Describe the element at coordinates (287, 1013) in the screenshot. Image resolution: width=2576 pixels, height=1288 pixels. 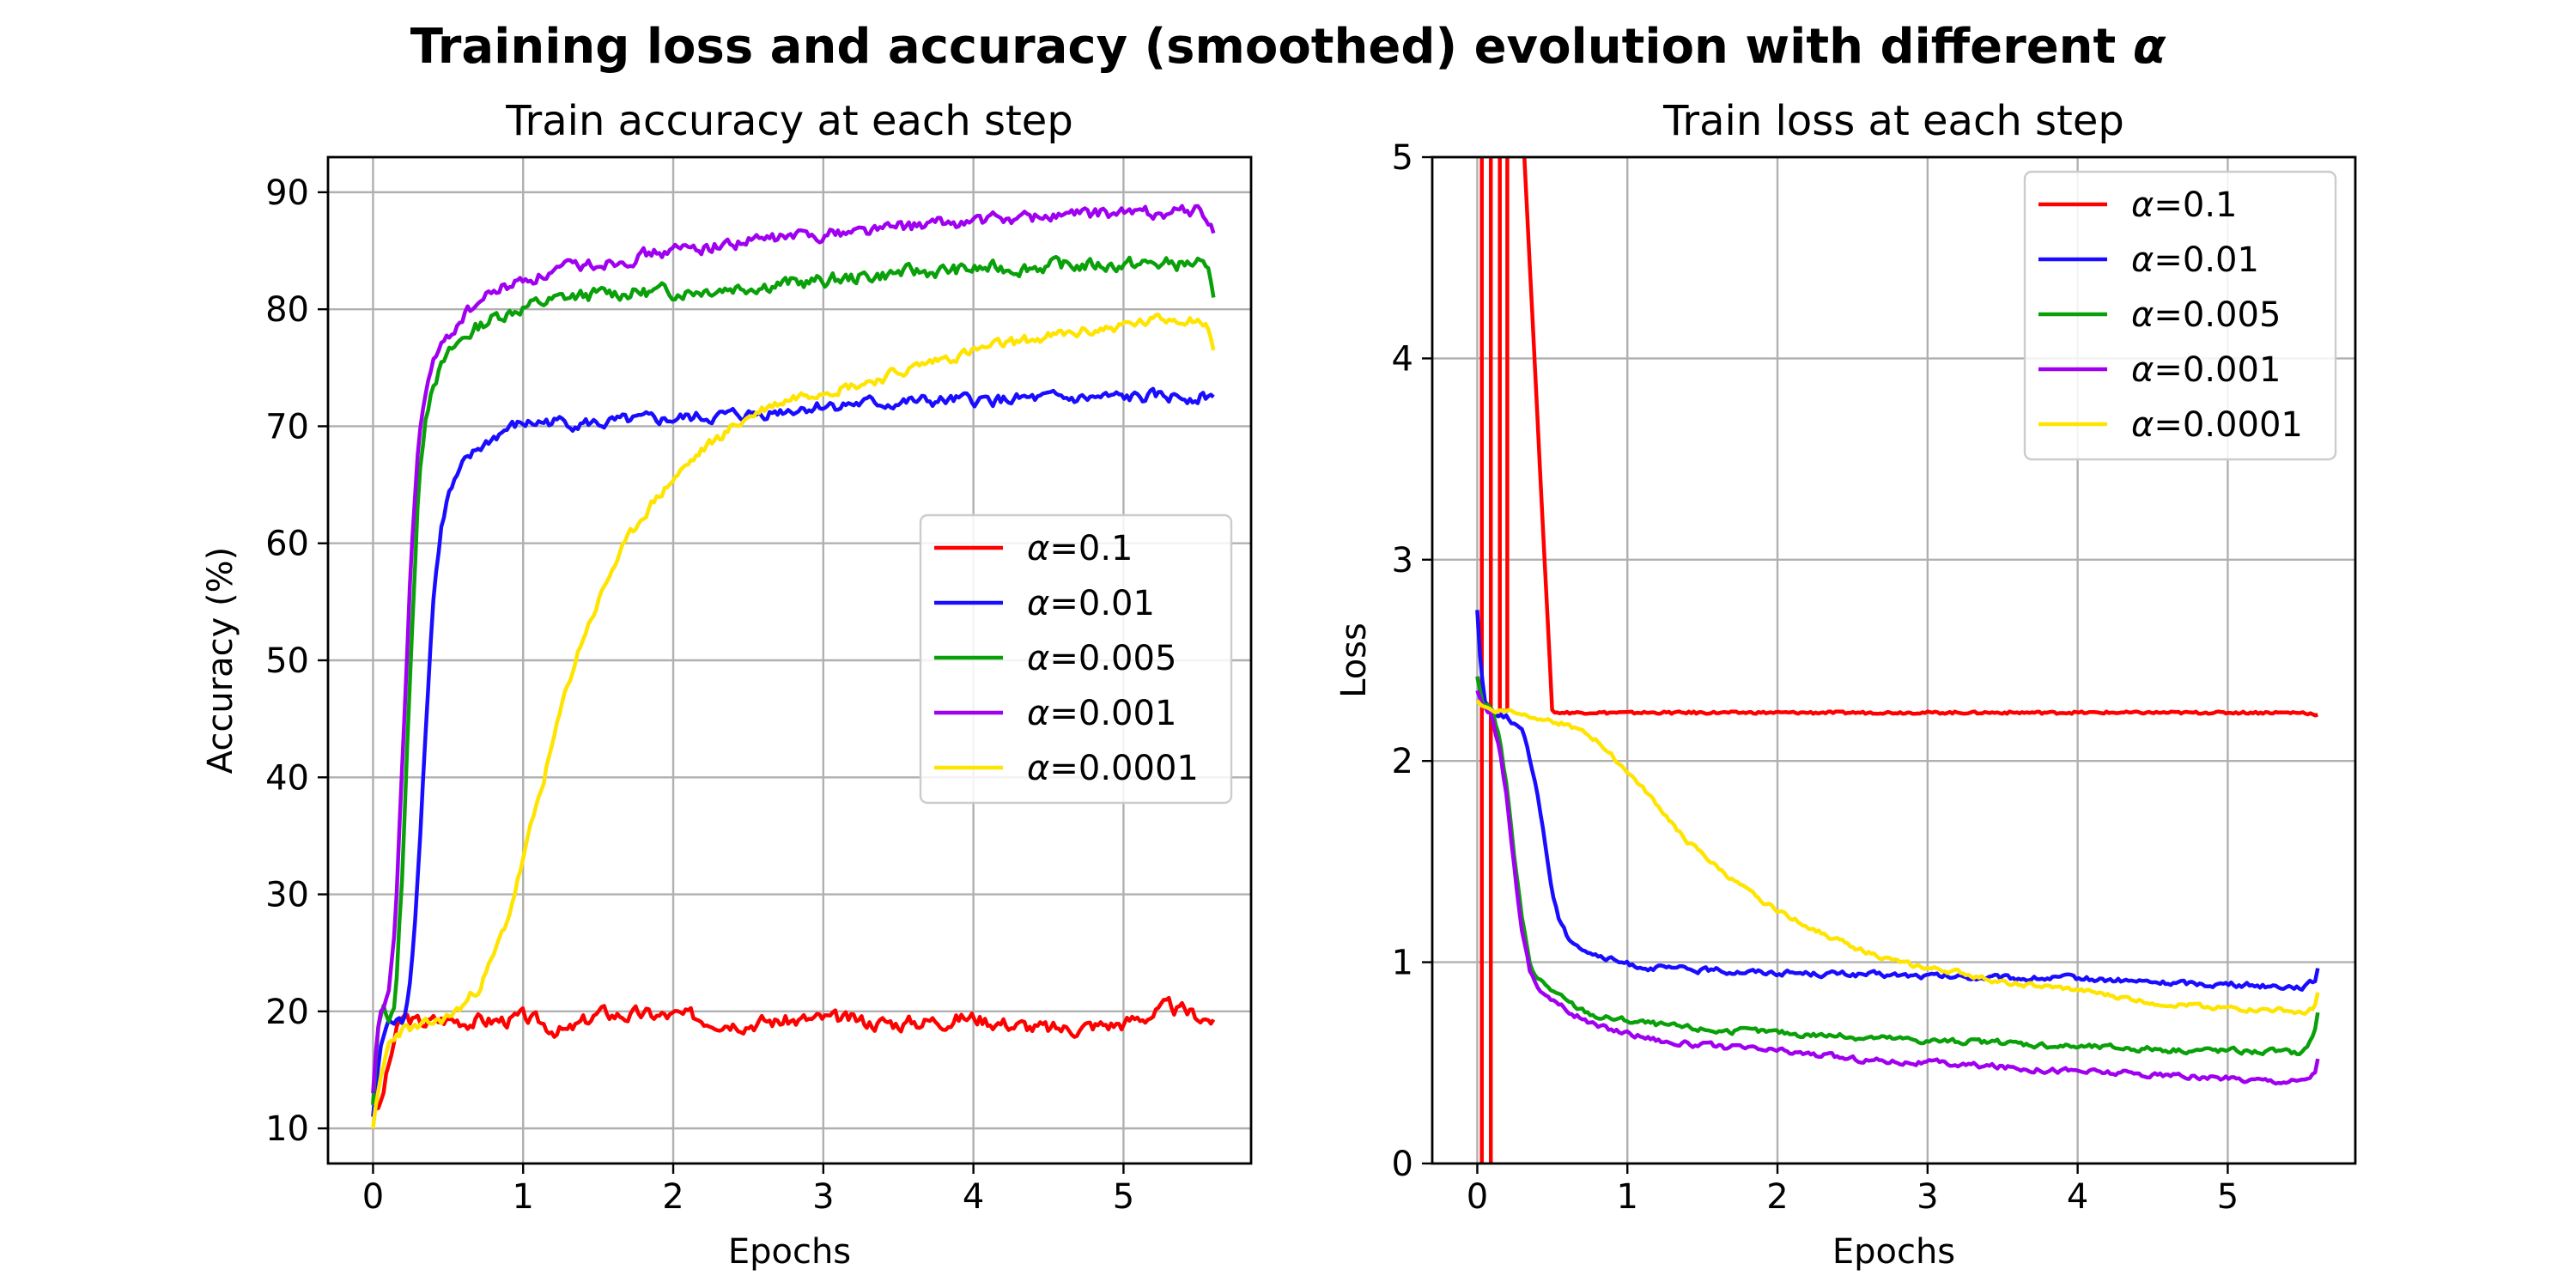
I see `y-tick-label: 20` at that location.